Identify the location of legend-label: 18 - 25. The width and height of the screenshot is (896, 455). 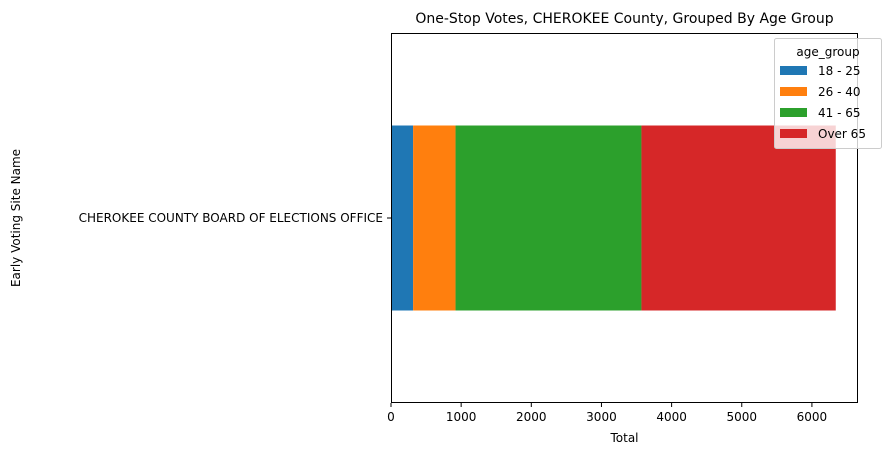
(839, 71).